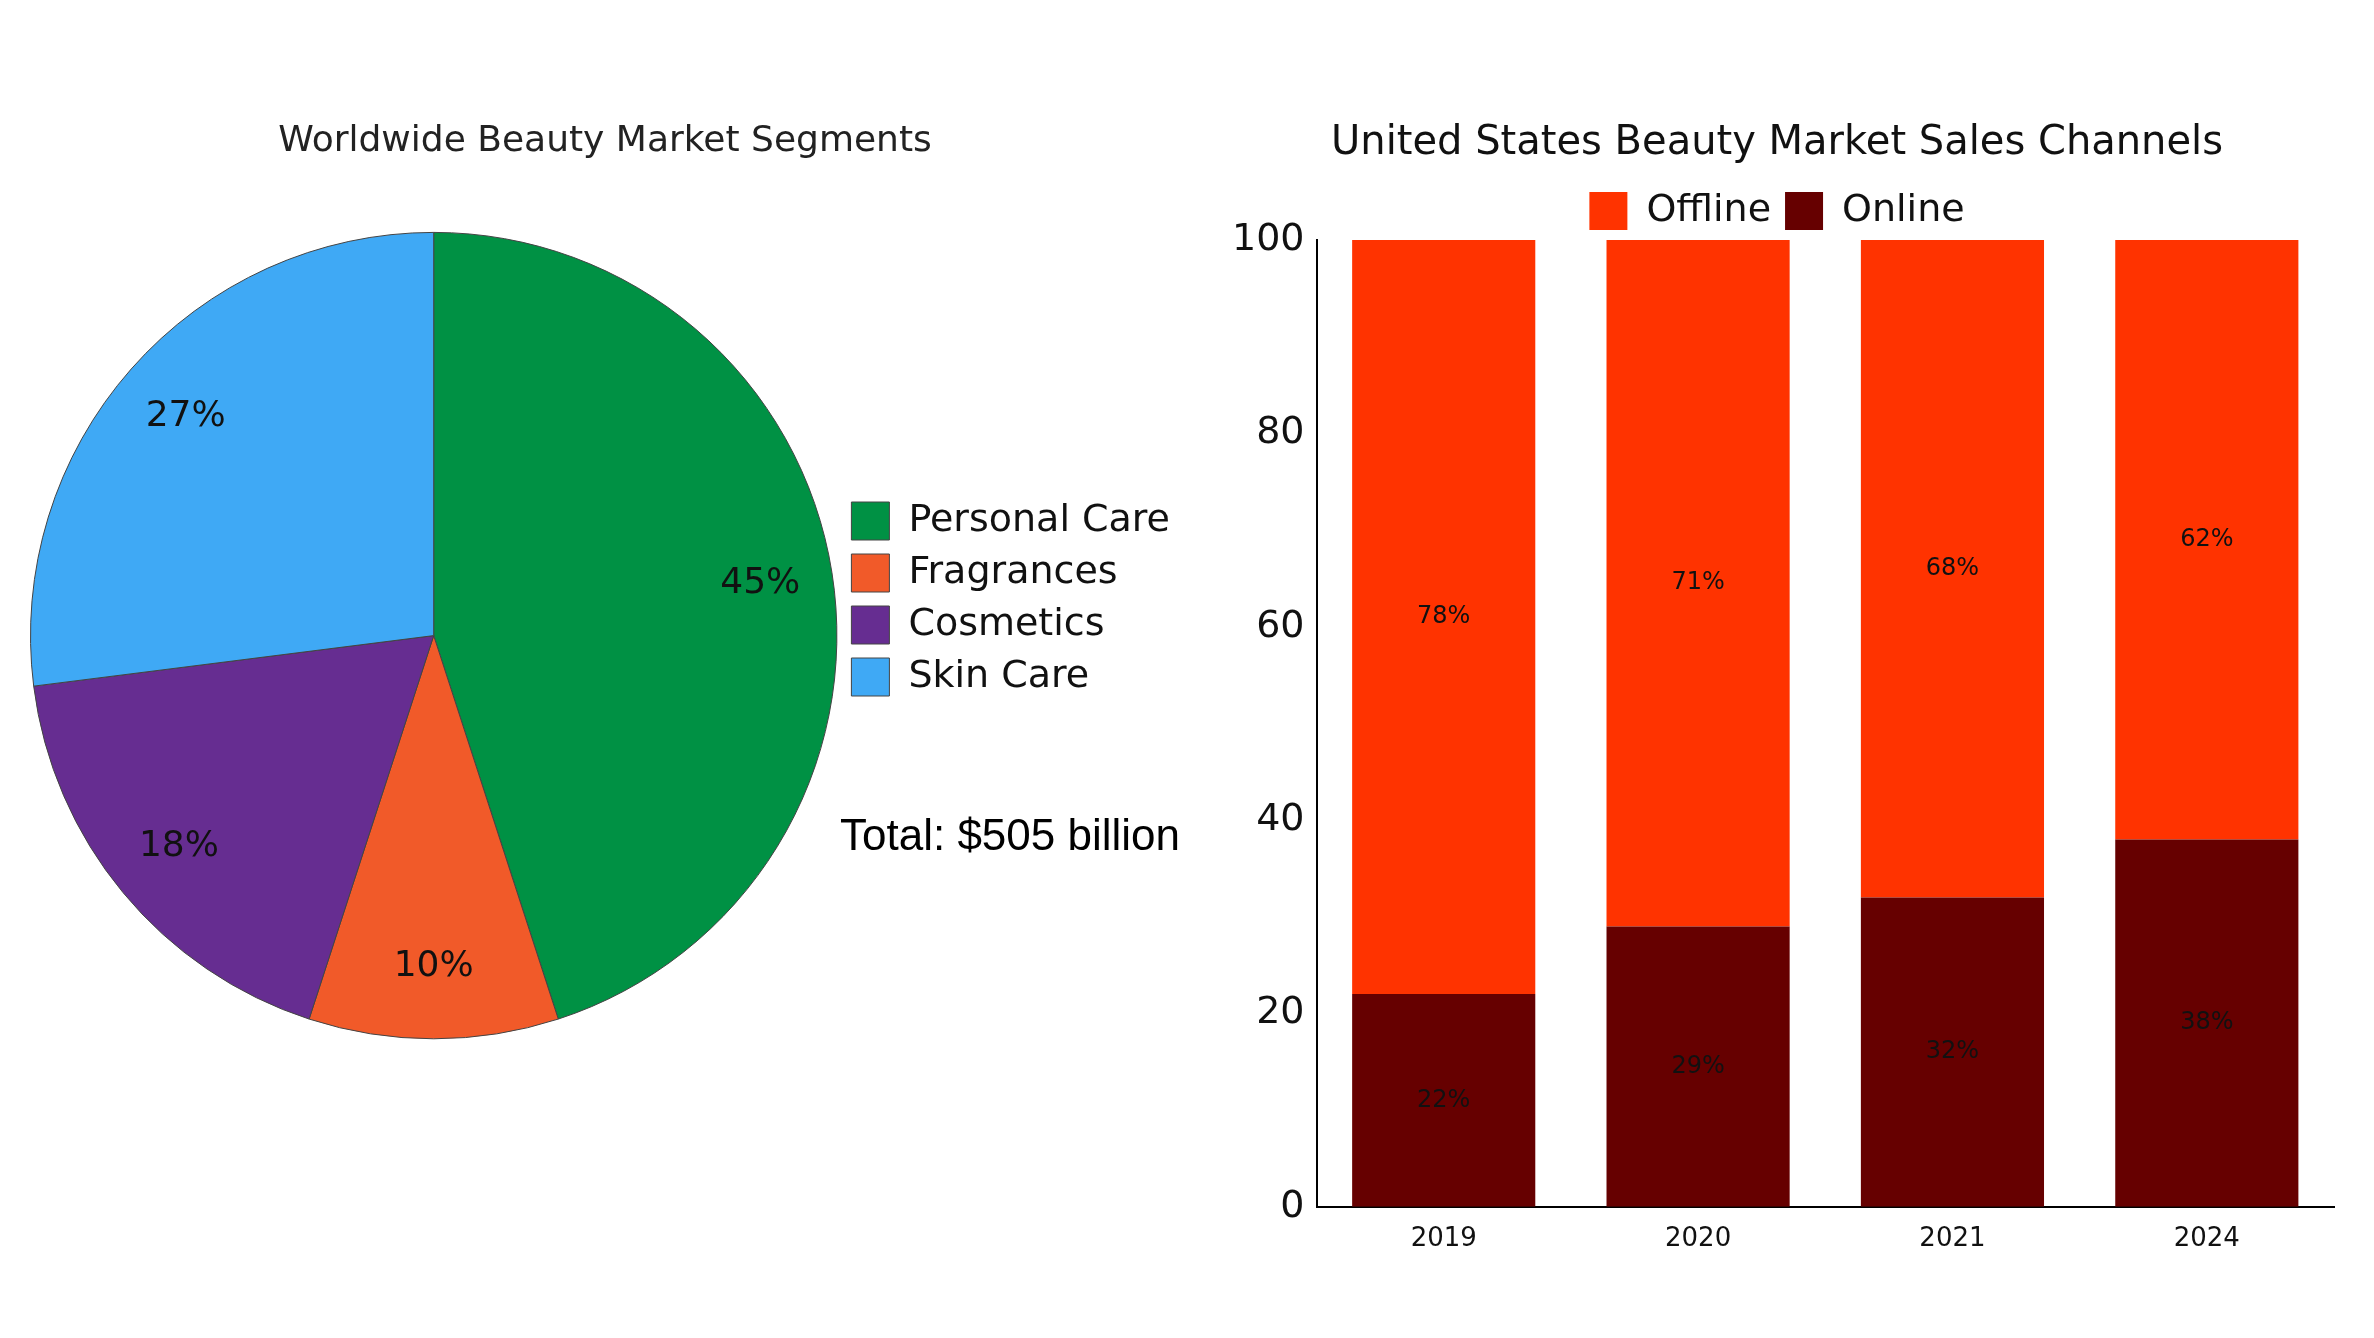 The width and height of the screenshot is (2374, 1338). Describe the element at coordinates (178, 843) in the screenshot. I see `data-label: 18%` at that location.